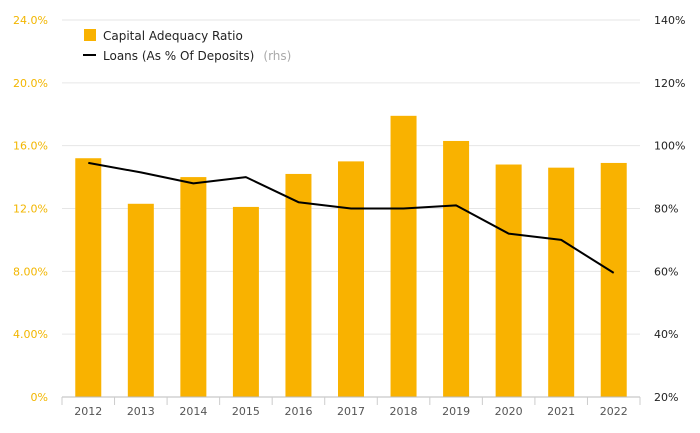  I want to click on x-tick-label: 2013, so click(141, 411).